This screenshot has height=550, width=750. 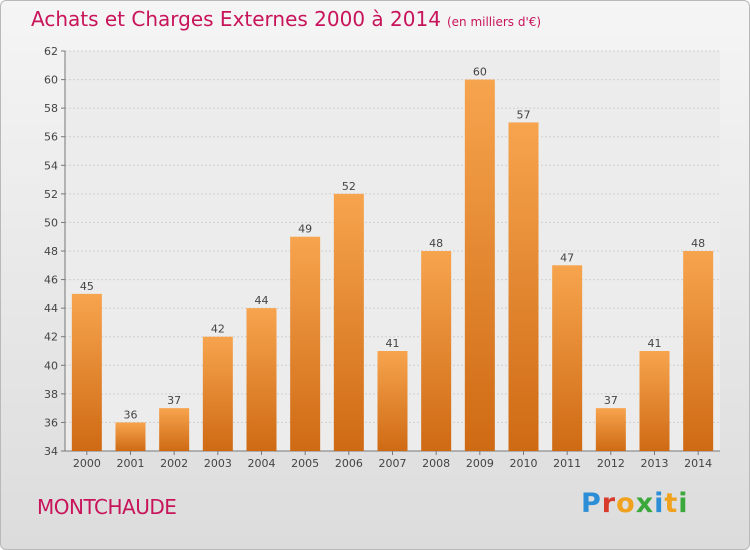 What do you see at coordinates (51, 280) in the screenshot?
I see `y-tick-label: 46` at bounding box center [51, 280].